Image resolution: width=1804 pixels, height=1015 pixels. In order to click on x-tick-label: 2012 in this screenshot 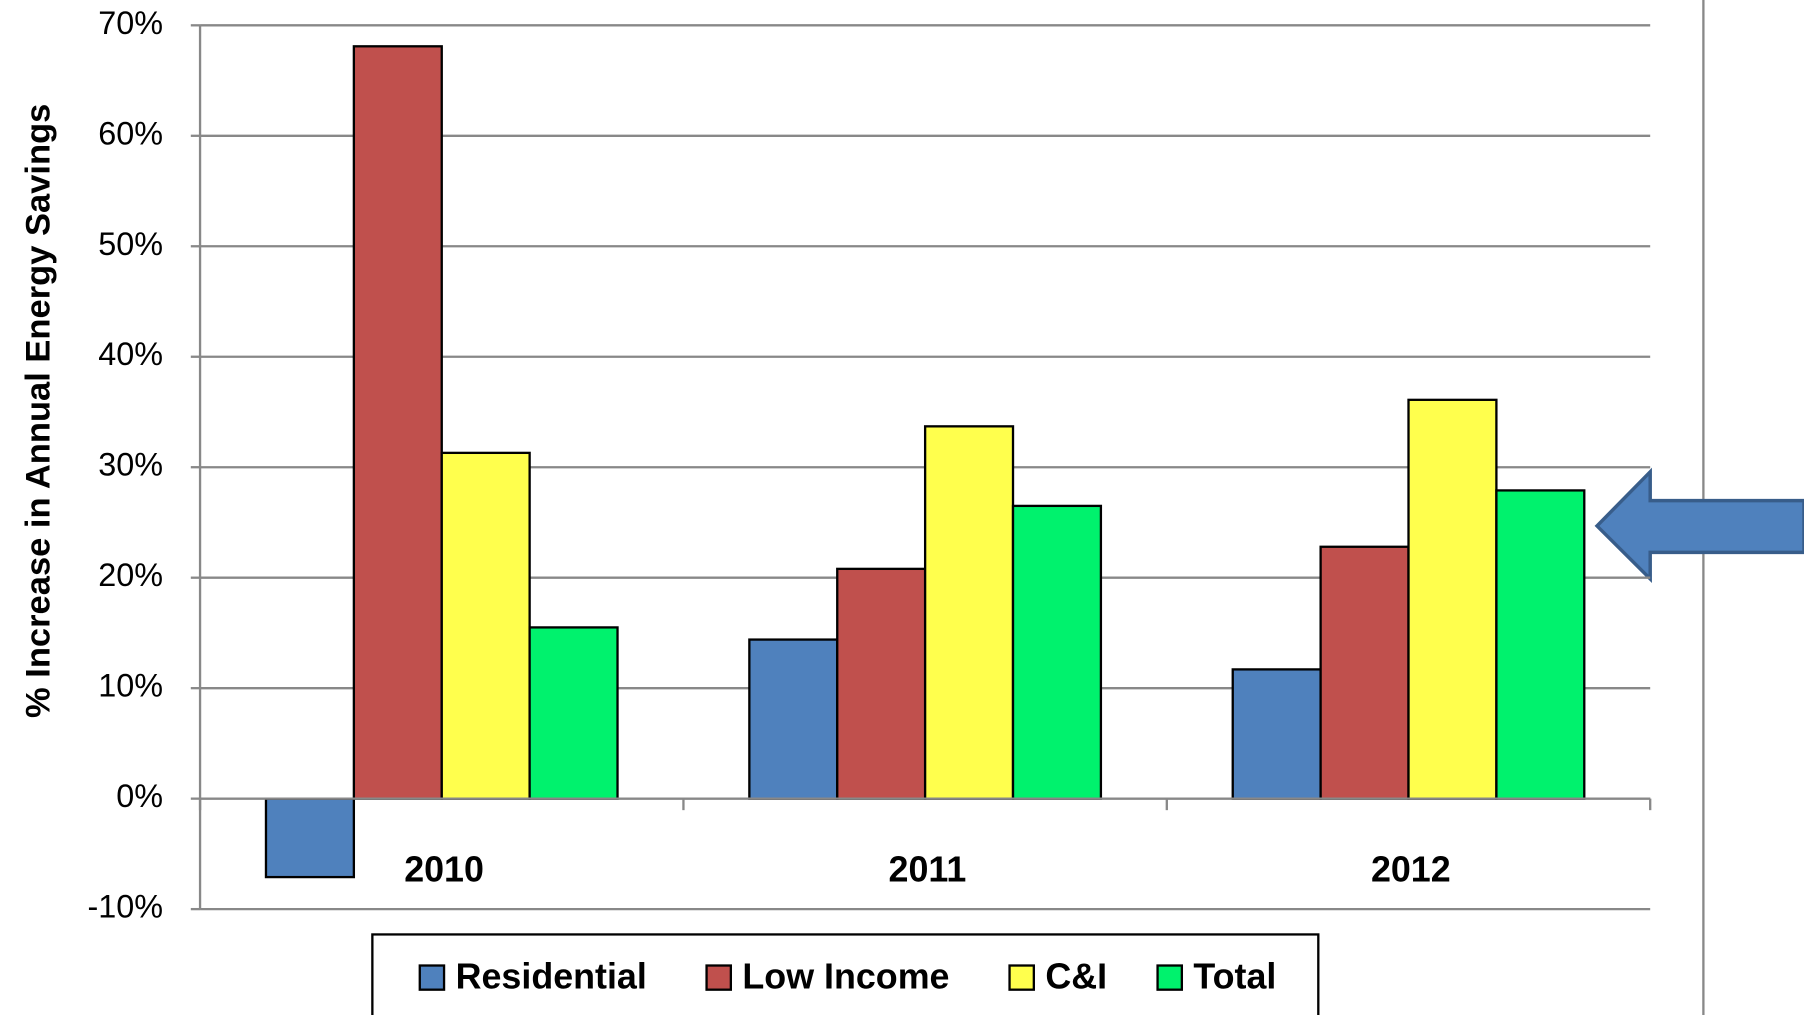, I will do `click(1411, 870)`.